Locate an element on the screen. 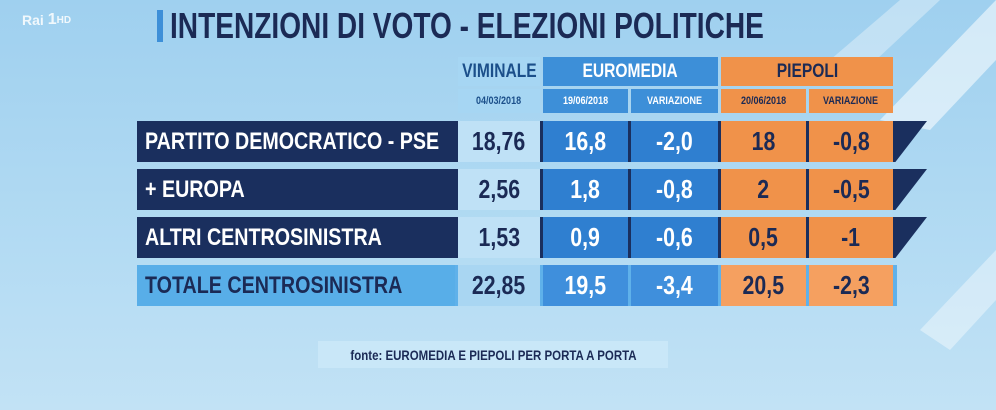 Image resolution: width=996 pixels, height=410 pixels. group-header: PIEPOLI is located at coordinates (807, 71).